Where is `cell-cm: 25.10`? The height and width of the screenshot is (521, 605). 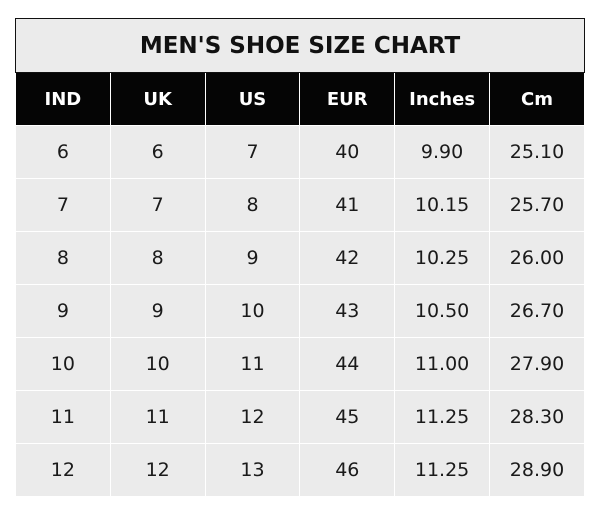
cell-cm: 25.10 is located at coordinates (537, 152).